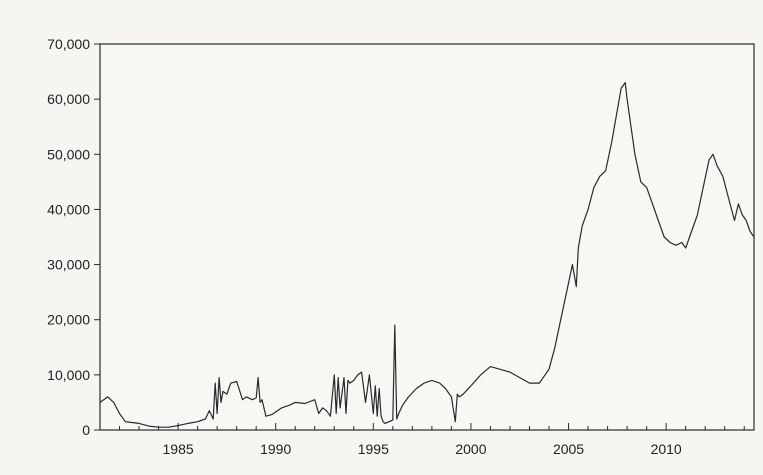 This screenshot has width=763, height=475. What do you see at coordinates (68, 209) in the screenshot?
I see `y-tick-label: 40,000` at bounding box center [68, 209].